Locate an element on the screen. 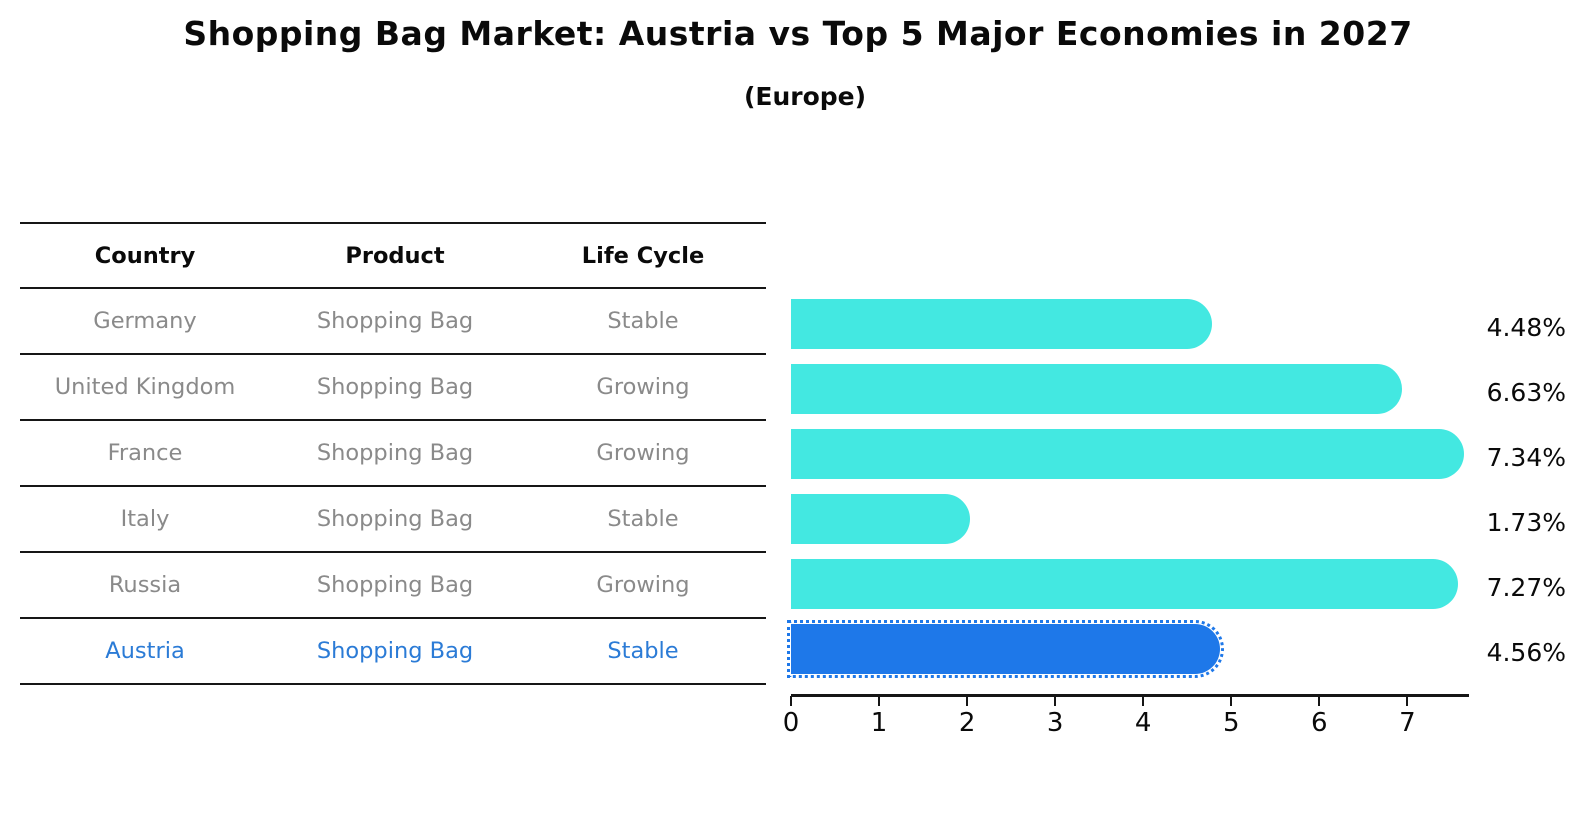 The height and width of the screenshot is (823, 1586). table-cell-country: Austria is located at coordinates (145, 651).